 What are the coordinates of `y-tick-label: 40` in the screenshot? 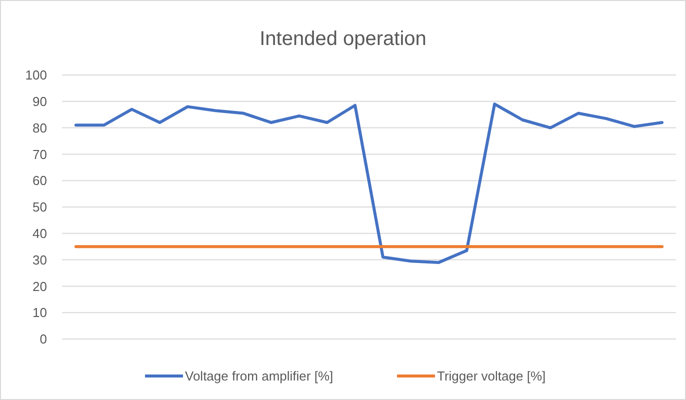 It's located at (39, 233).